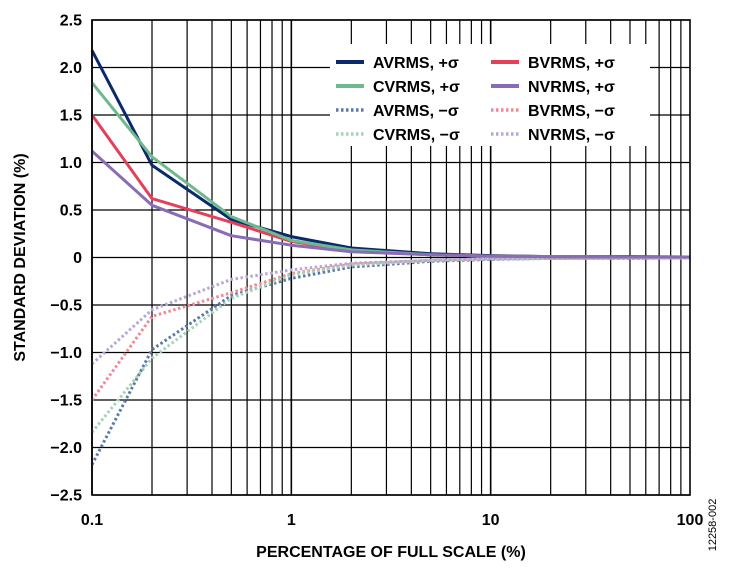  Describe the element at coordinates (491, 520) in the screenshot. I see `x-tick-label: 10` at that location.